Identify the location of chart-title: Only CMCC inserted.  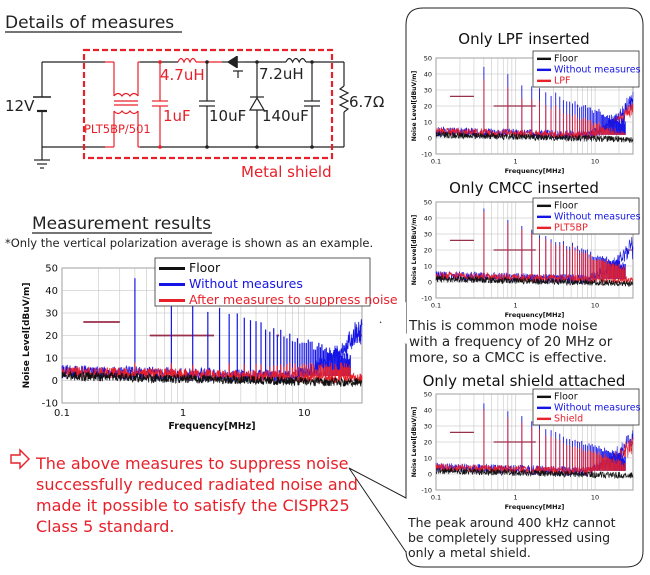
(524, 188).